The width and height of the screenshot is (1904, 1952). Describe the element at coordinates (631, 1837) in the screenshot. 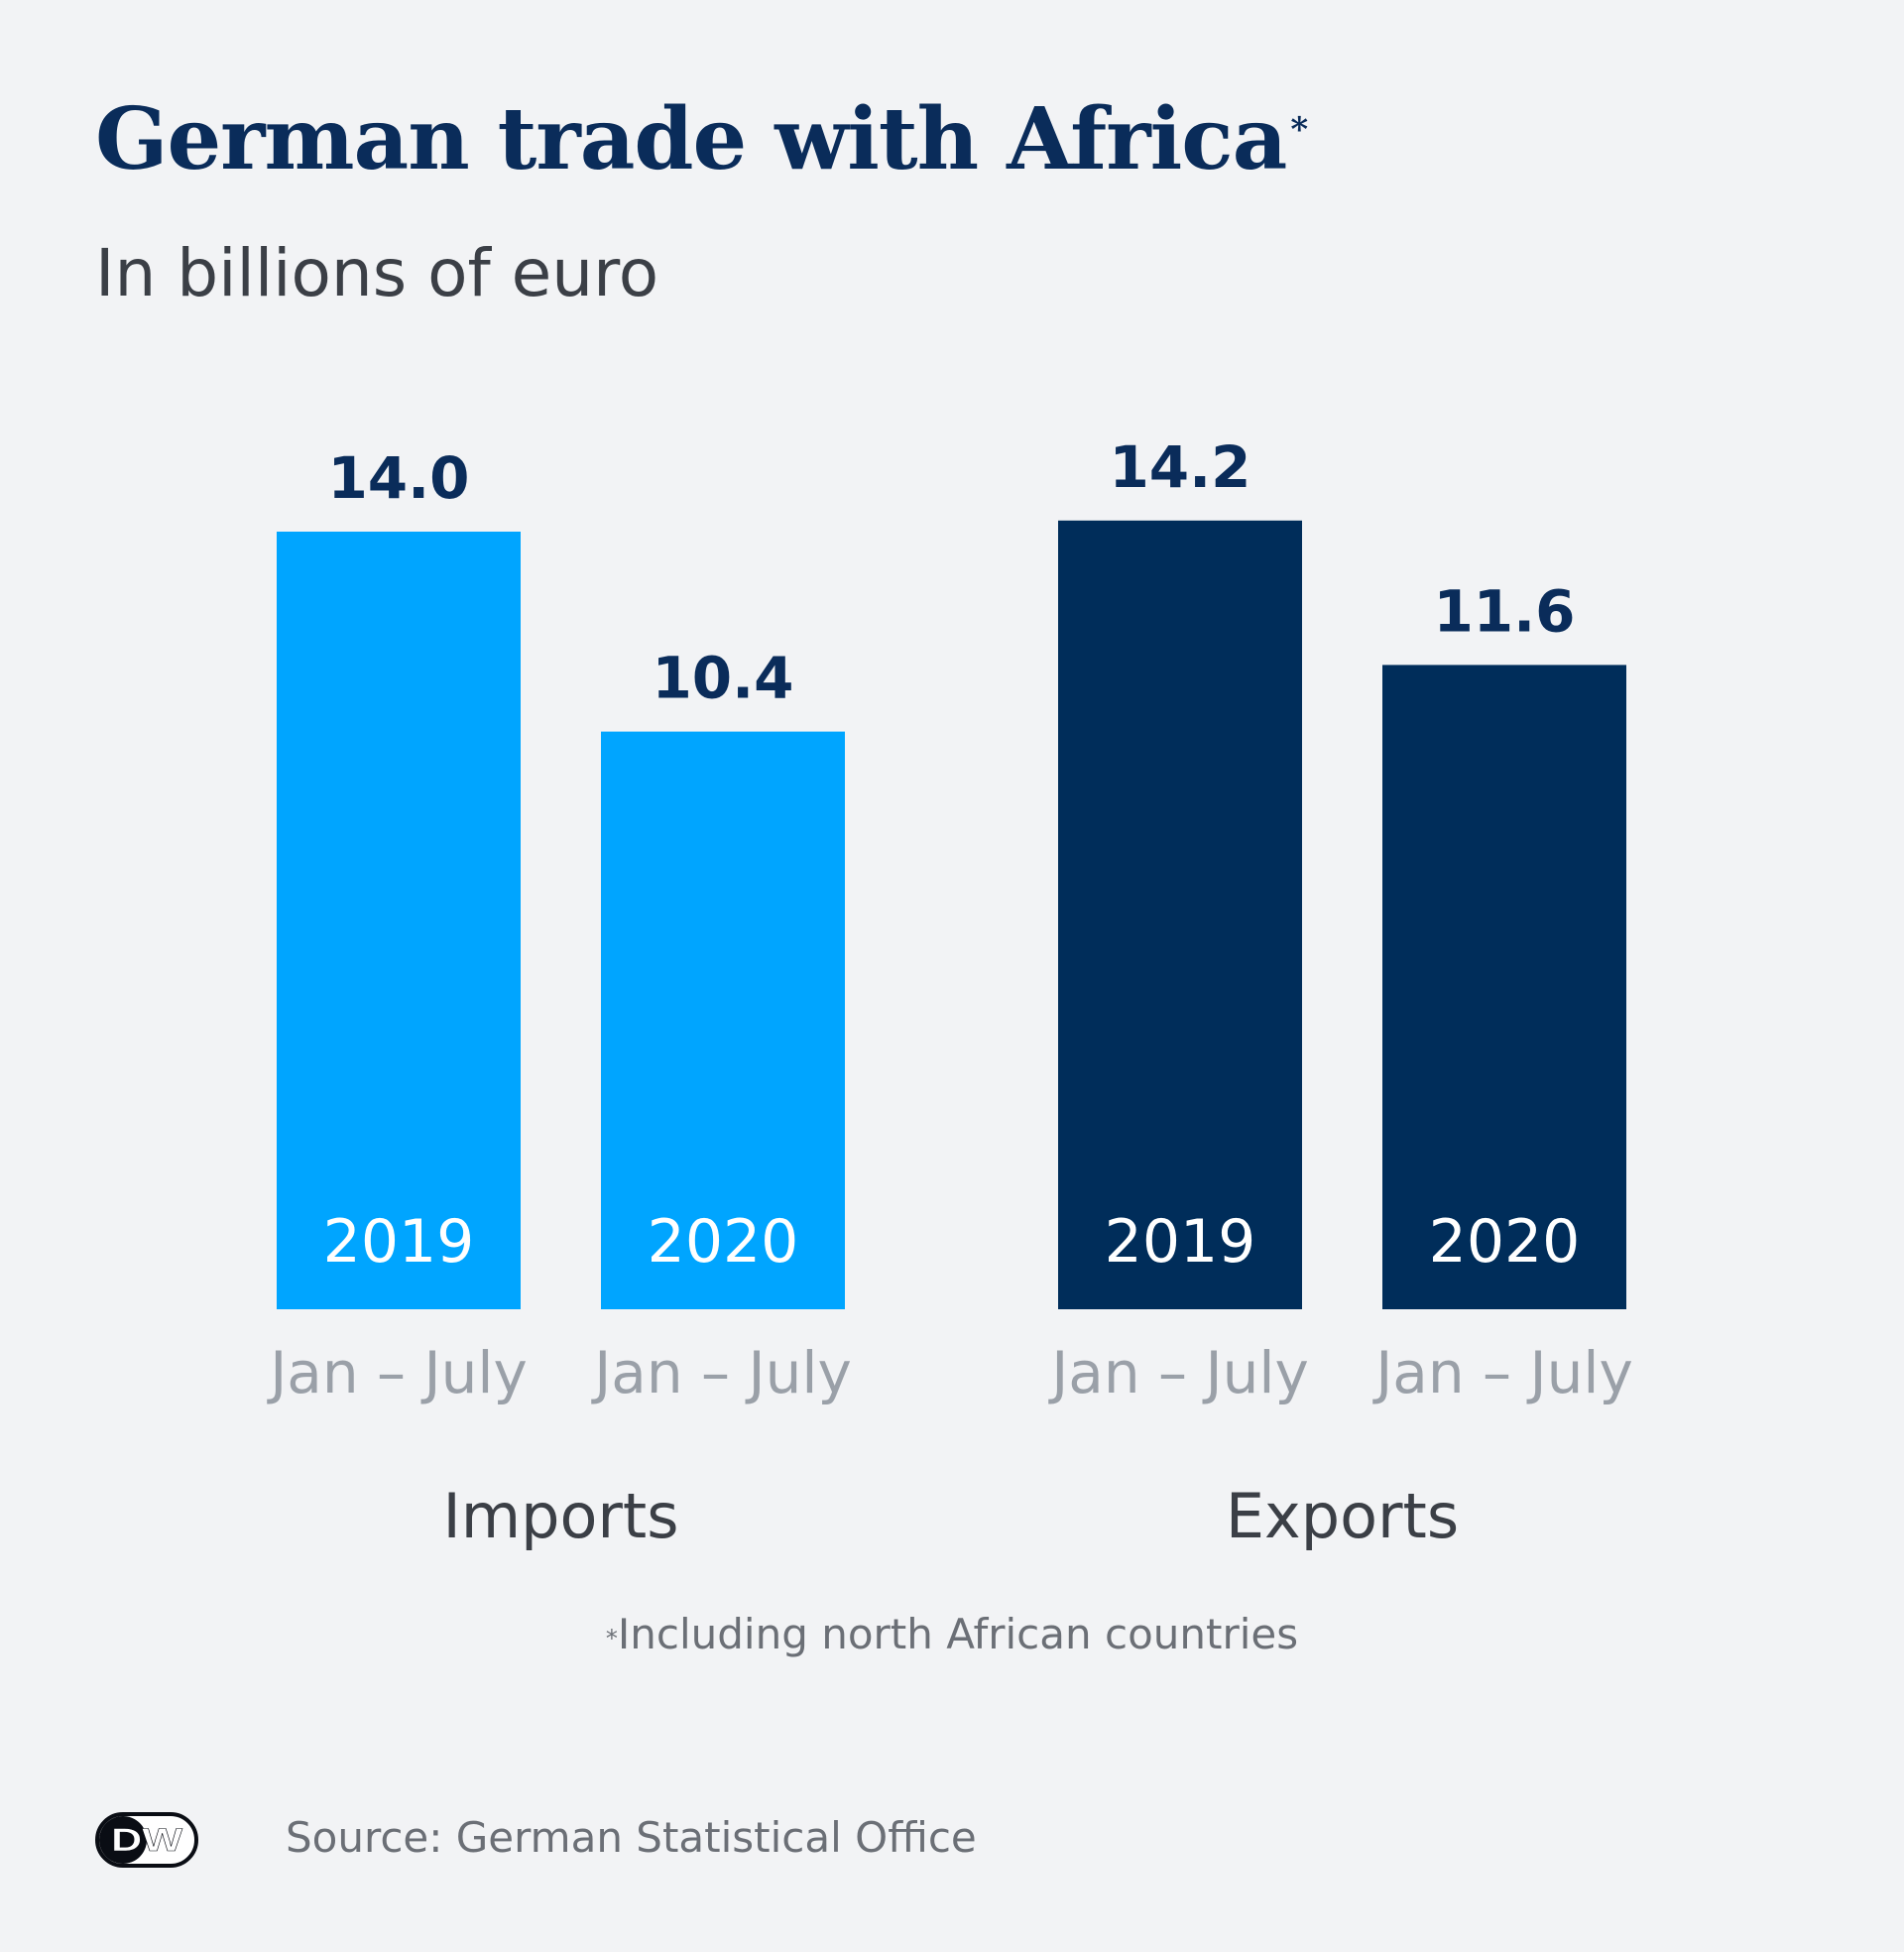

I see `source-text: Source: German Statistical Office` at that location.